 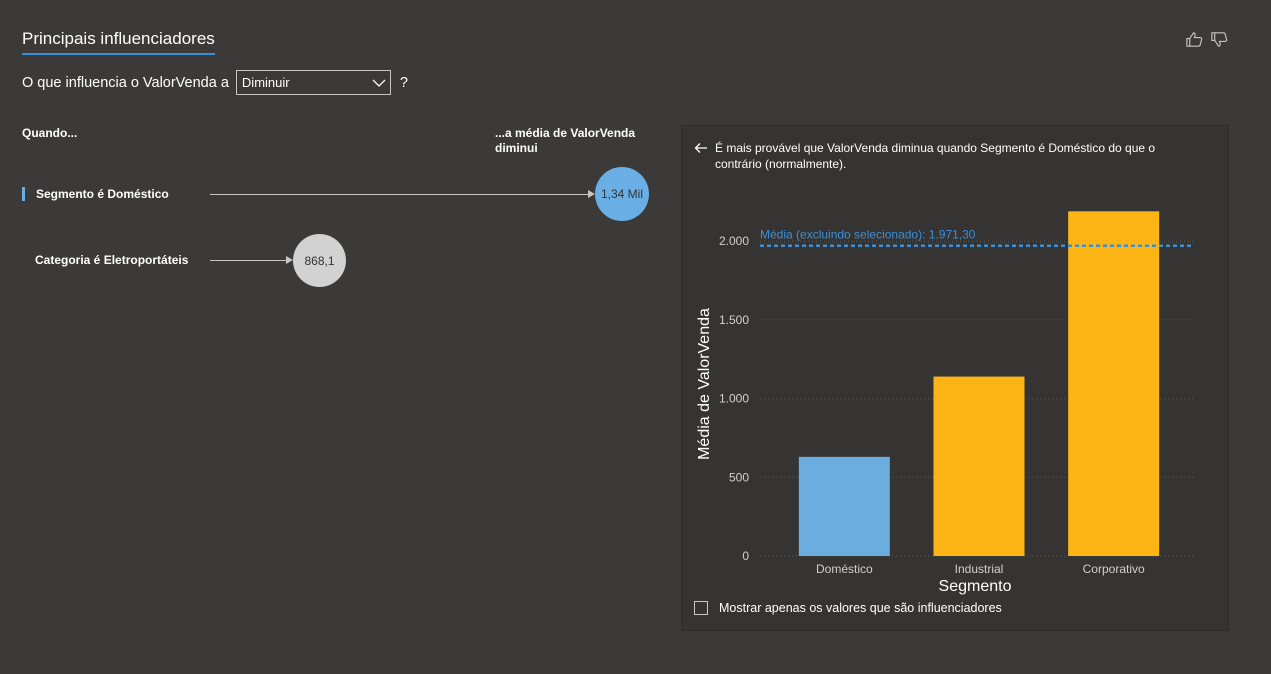 I want to click on direction-dropdown: Diminuir, so click(x=313, y=82).